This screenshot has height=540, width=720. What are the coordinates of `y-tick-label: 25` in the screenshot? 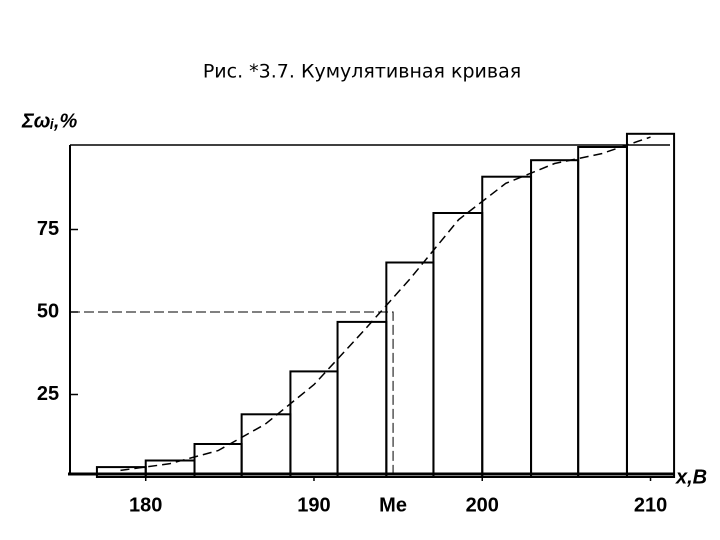 It's located at (48, 394).